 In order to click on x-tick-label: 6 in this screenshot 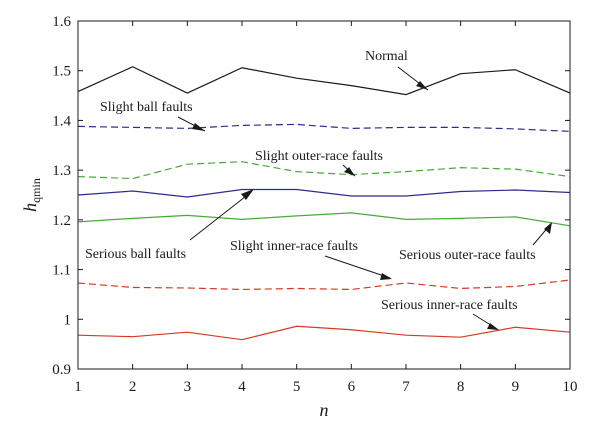, I will do `click(352, 387)`.